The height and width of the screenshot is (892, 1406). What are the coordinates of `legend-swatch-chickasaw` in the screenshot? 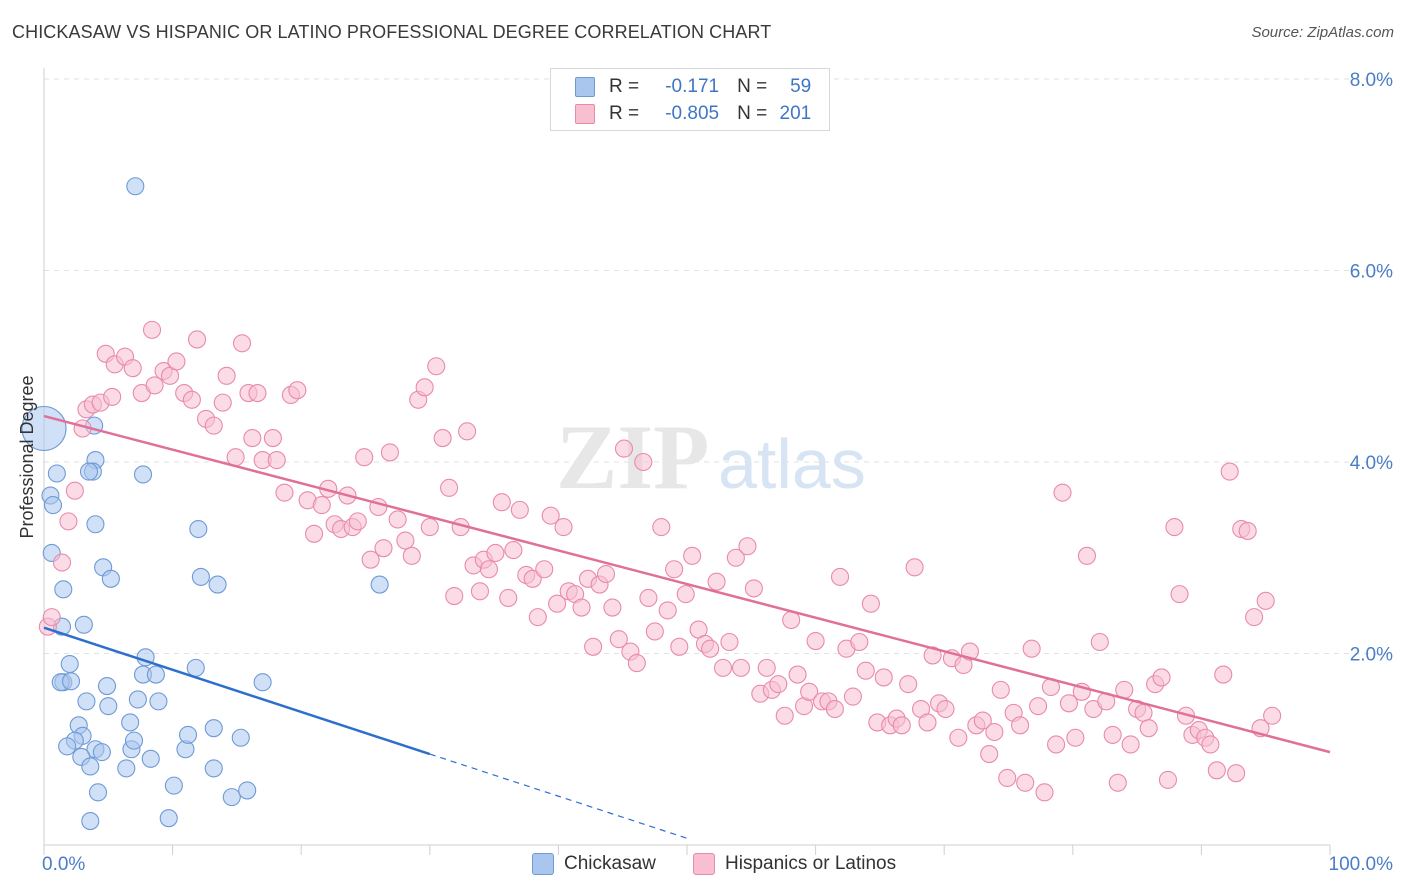 It's located at (585, 87).